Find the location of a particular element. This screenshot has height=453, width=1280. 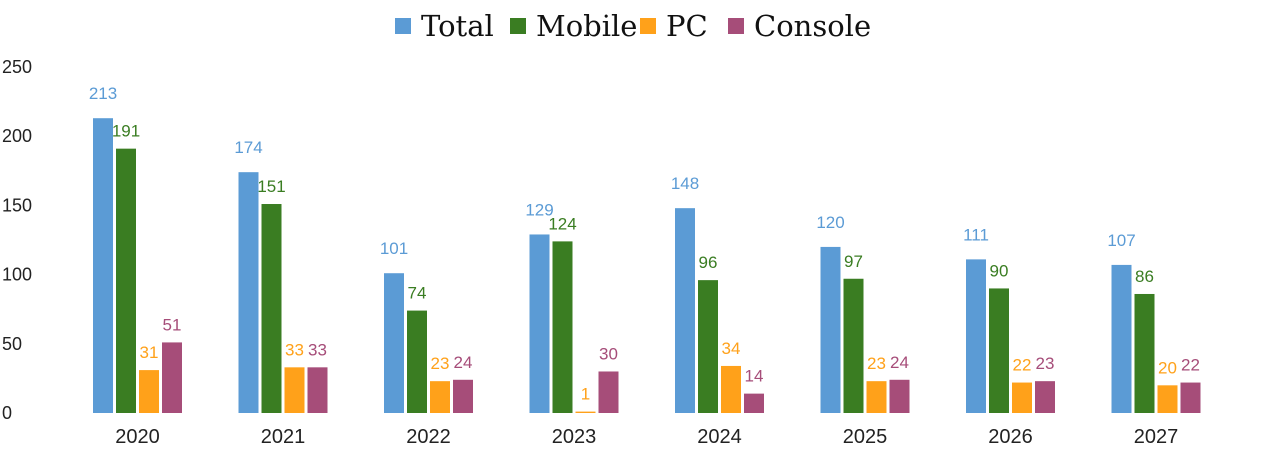

y-tick-label: 150 is located at coordinates (17, 205).